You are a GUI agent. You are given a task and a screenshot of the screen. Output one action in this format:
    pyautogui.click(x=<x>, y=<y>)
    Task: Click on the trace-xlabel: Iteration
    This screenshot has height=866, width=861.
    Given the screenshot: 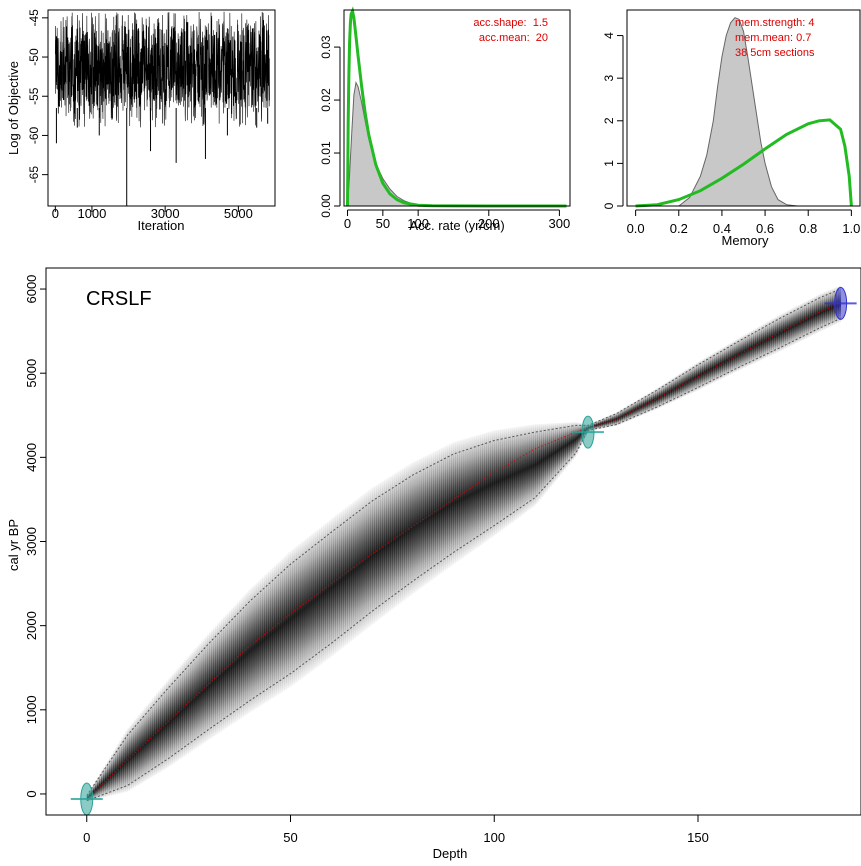 What is the action you would take?
    pyautogui.click(x=161, y=225)
    